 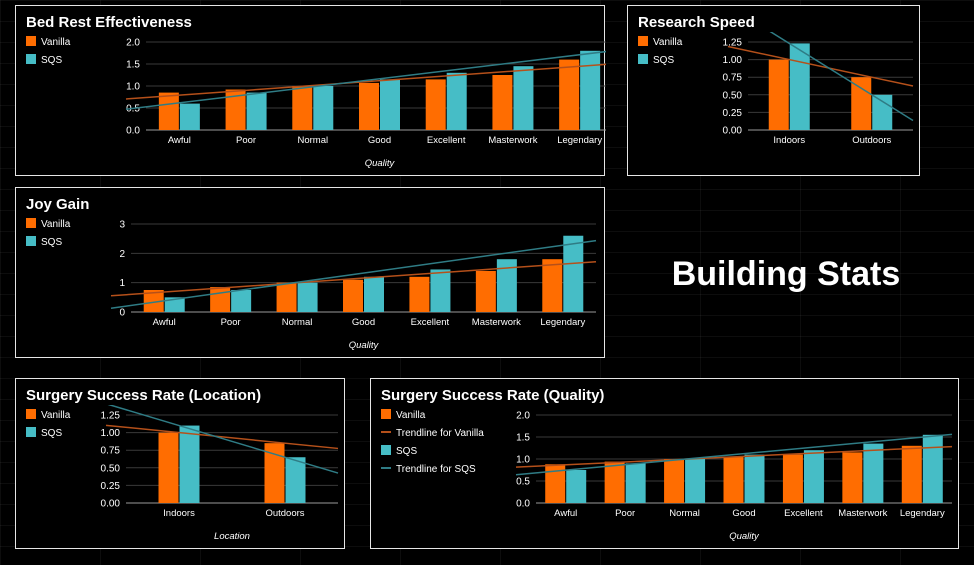 I want to click on bar-sqs-normal, so click(x=323, y=108).